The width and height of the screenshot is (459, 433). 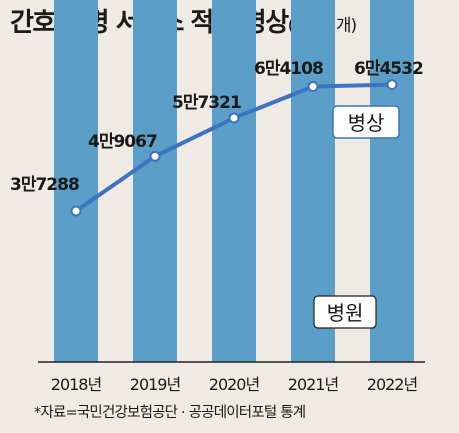 What do you see at coordinates (170, 413) in the screenshot?
I see `source-note: *자료=국민건강보험공단 · 공공데이터포털 통계` at bounding box center [170, 413].